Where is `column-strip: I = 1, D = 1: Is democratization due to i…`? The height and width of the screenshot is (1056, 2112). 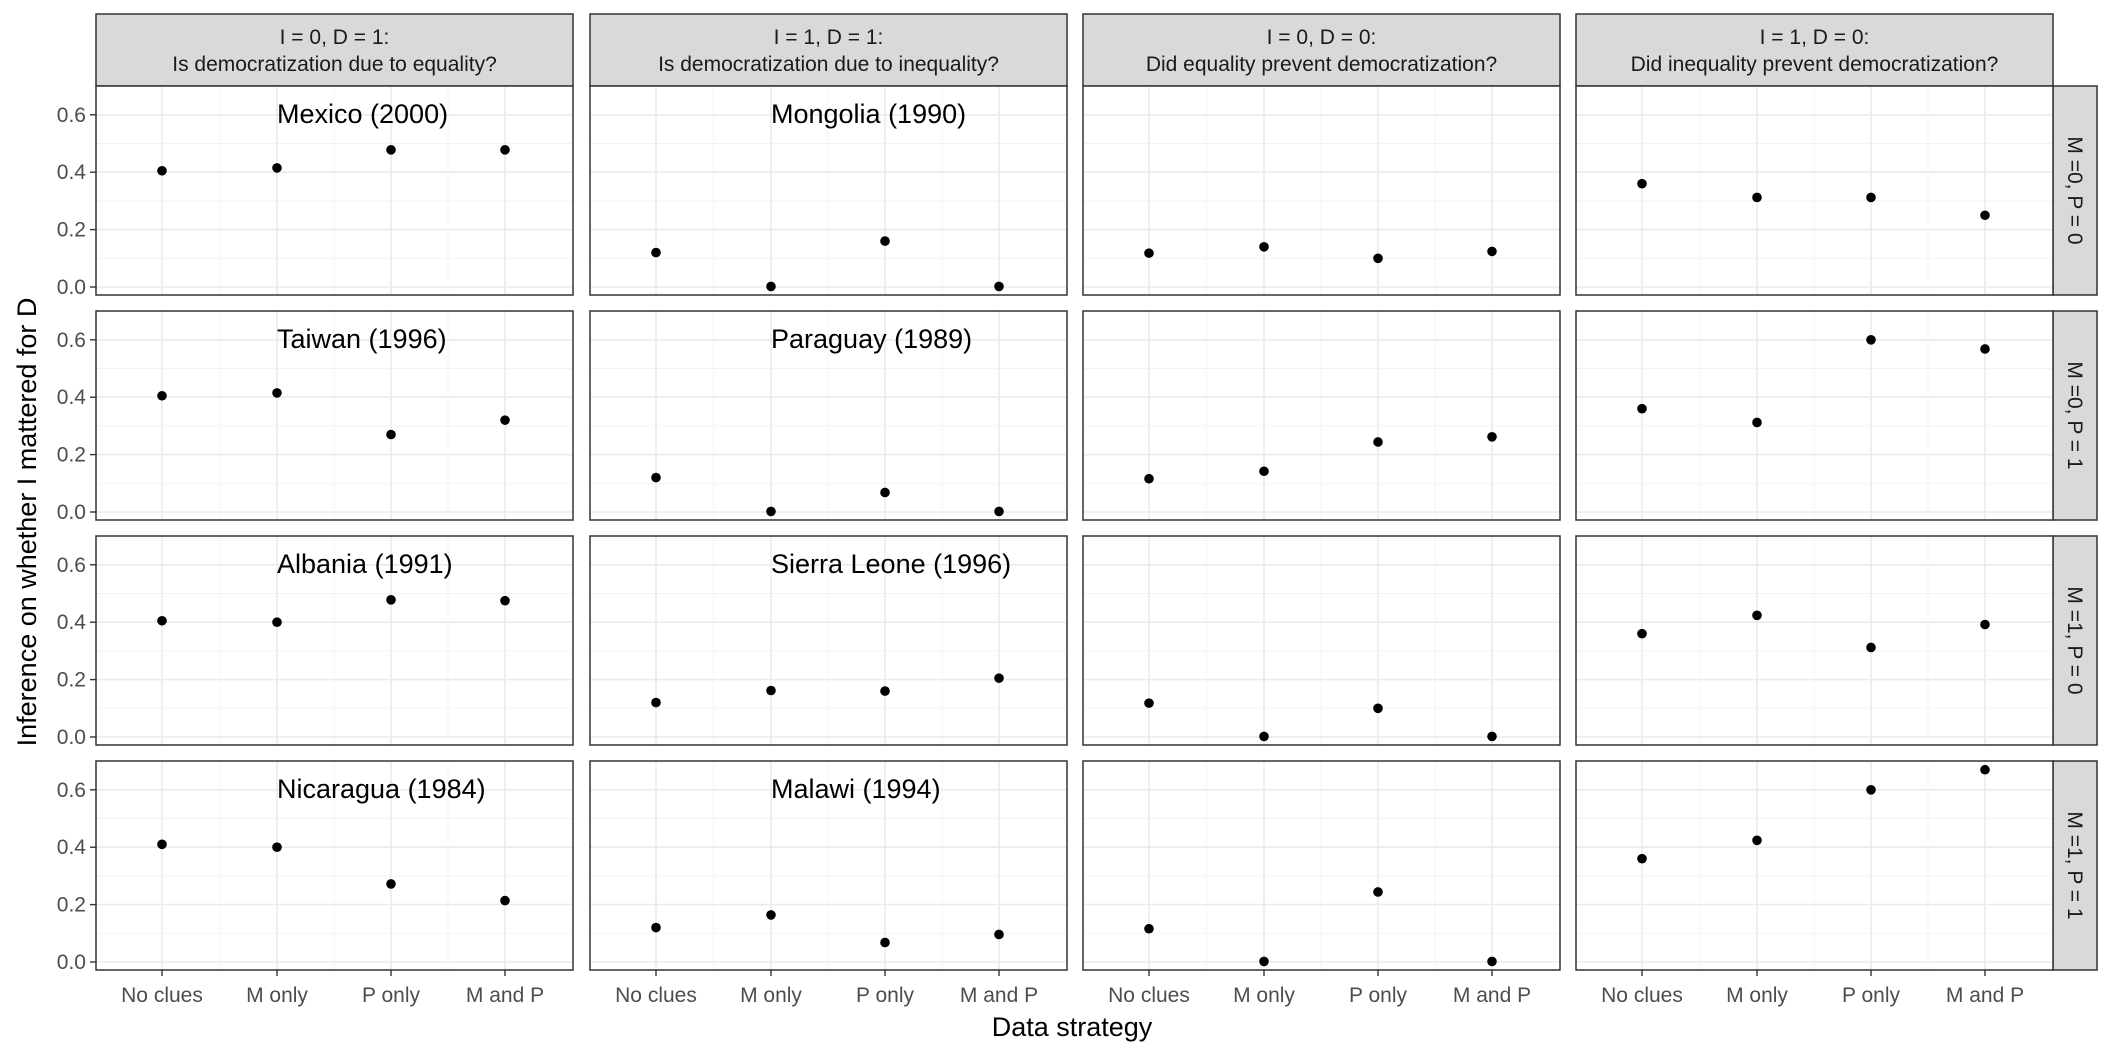 column-strip: I = 1, D = 1: Is democratization due to i… is located at coordinates (828, 50).